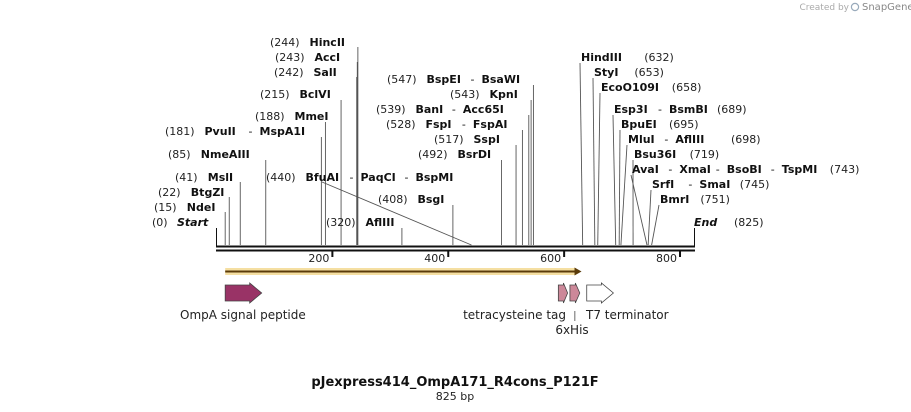  I want to click on site-position: (85), so click(179, 154).